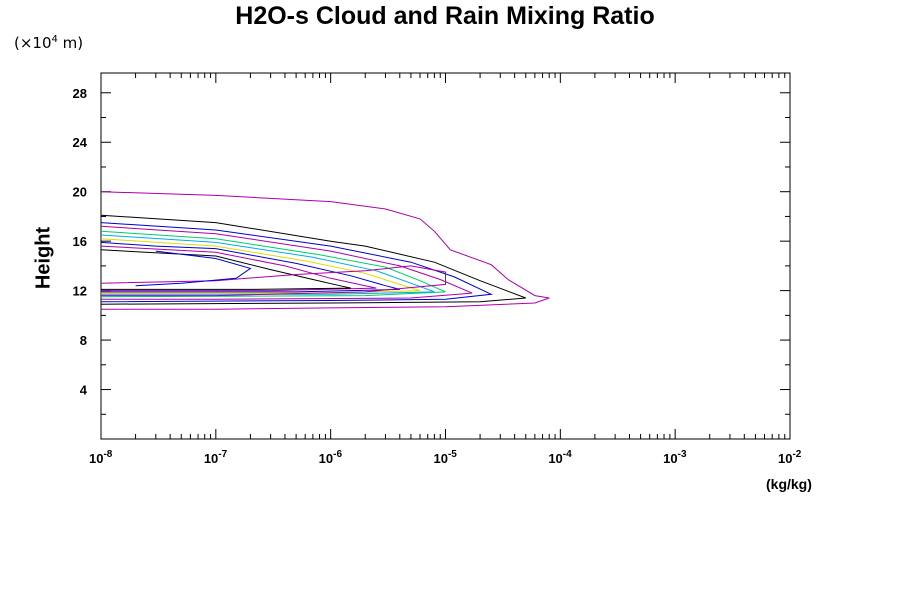 This screenshot has height=600, width=900. I want to click on y-tick-label: 4, so click(84, 390).